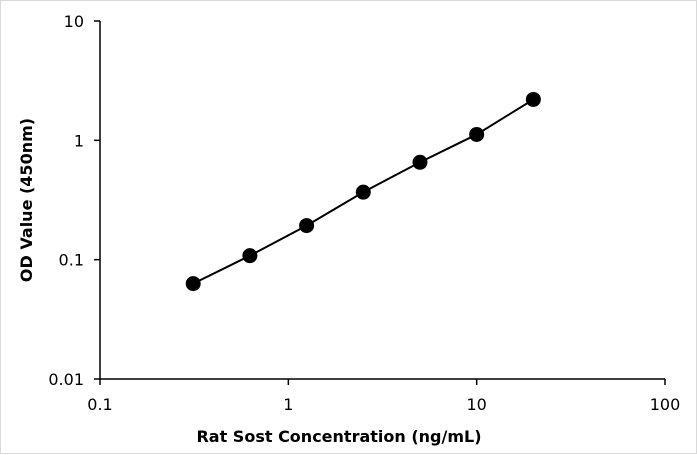 This screenshot has height=455, width=697. Describe the element at coordinates (26, 200) in the screenshot. I see `y-axis-title: OD Value (450nm)` at that location.